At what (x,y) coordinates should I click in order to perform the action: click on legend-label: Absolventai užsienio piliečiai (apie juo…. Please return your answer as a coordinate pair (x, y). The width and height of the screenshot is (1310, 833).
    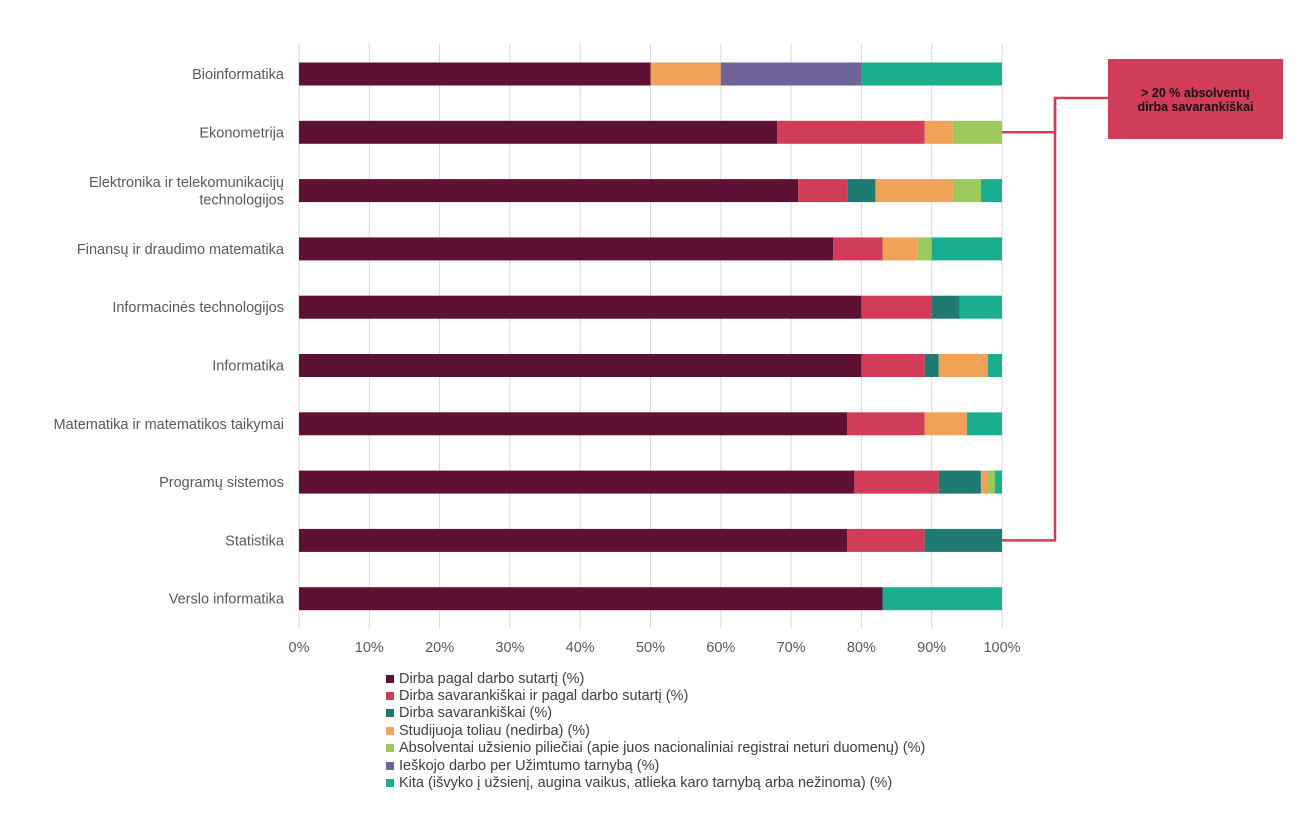
    Looking at the image, I should click on (662, 748).